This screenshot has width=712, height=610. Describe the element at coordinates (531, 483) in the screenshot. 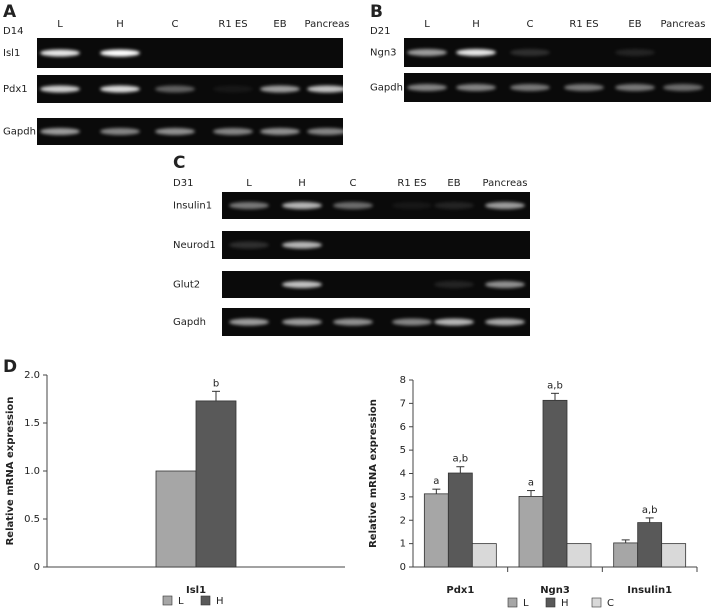

I see `annotation: a` at that location.